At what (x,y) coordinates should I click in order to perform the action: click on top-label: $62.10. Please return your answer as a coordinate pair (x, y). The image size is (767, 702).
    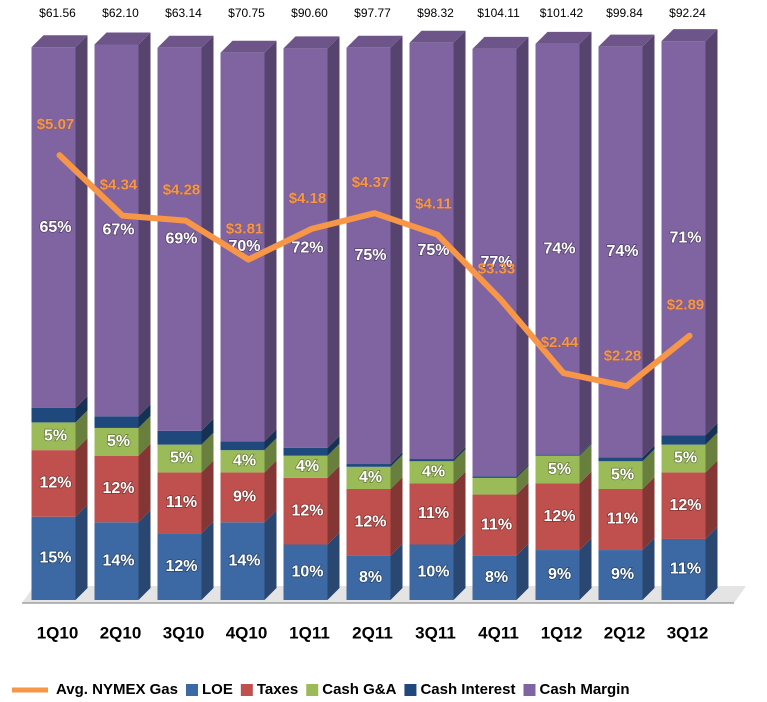
    Looking at the image, I should click on (120, 13).